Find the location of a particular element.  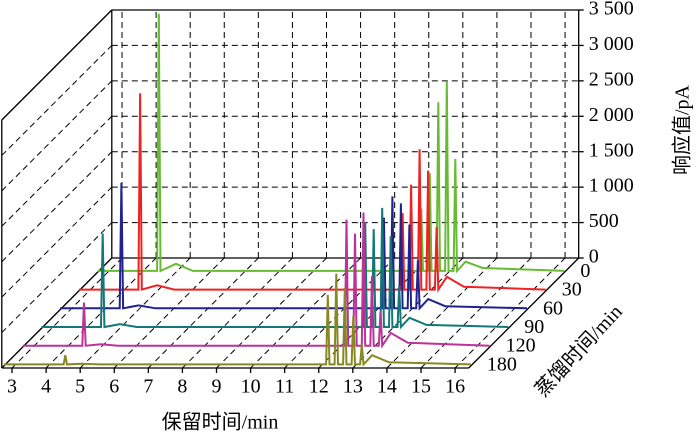

z-tick-label: 0 is located at coordinates (585, 271).